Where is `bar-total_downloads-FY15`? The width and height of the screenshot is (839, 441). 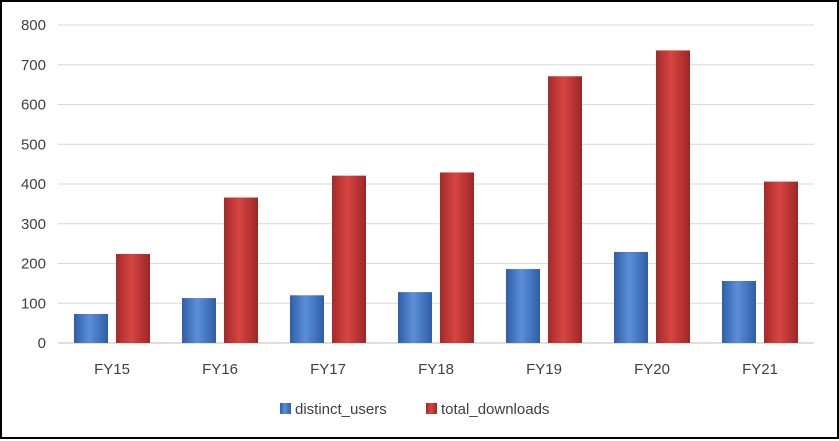
bar-total_downloads-FY15 is located at coordinates (133, 298).